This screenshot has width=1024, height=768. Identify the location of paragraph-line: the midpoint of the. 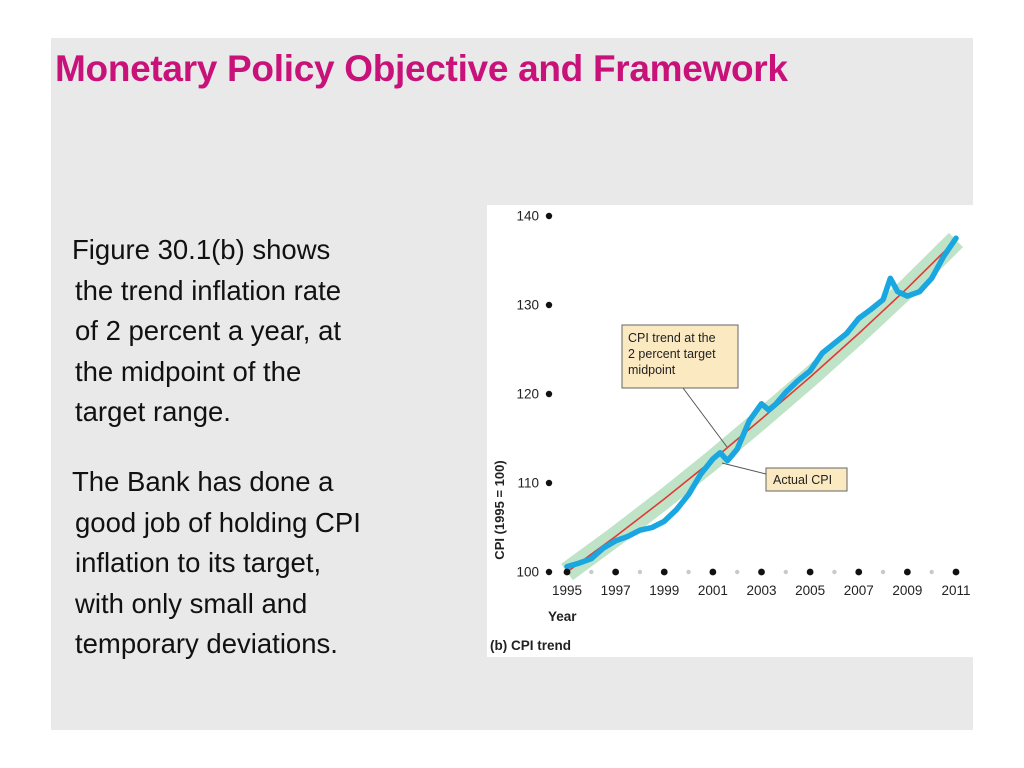
(188, 371).